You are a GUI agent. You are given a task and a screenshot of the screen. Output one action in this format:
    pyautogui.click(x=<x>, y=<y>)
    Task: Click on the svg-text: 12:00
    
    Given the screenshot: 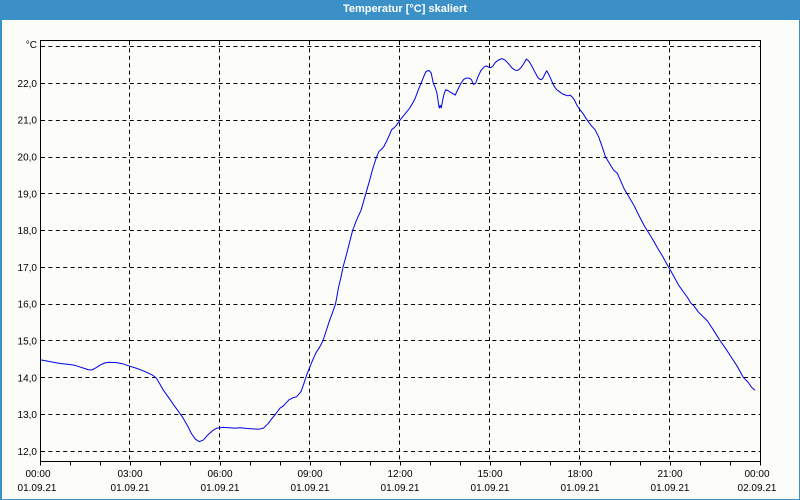 What is the action you would take?
    pyautogui.click(x=399, y=474)
    